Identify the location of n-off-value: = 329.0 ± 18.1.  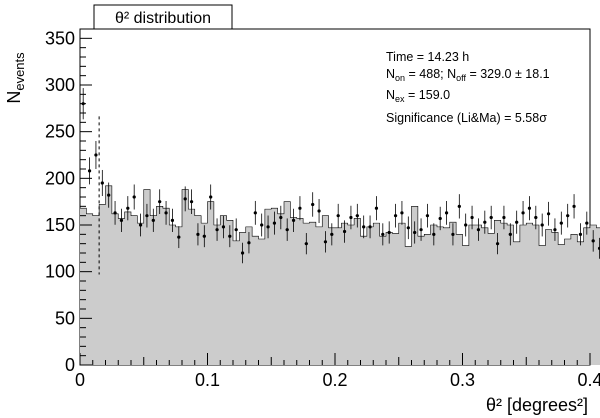
(508, 74).